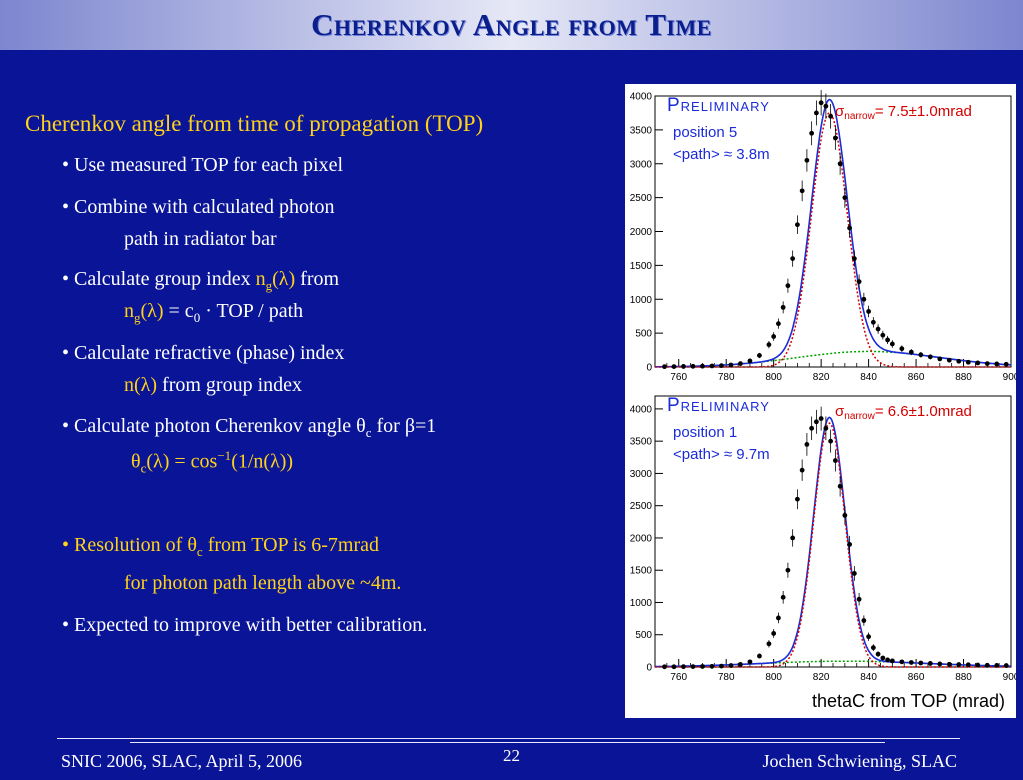 Image resolution: width=1023 pixels, height=780 pixels. Describe the element at coordinates (262, 461) in the screenshot. I see `formula-end: (1/n(λ))` at that location.